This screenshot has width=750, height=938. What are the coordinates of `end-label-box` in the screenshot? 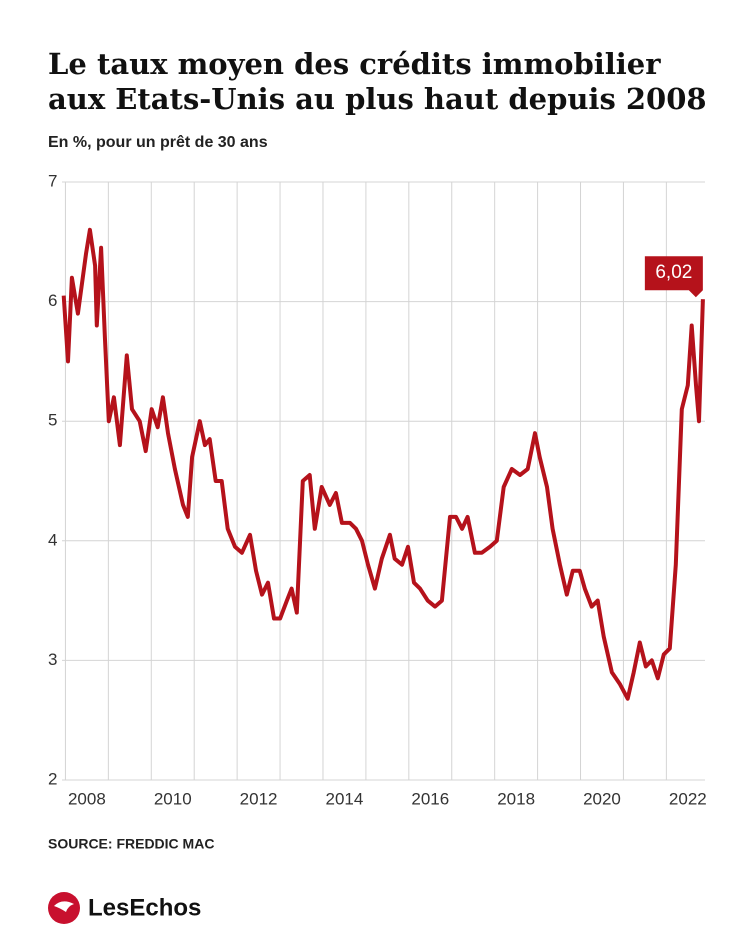 It's located at (673, 277).